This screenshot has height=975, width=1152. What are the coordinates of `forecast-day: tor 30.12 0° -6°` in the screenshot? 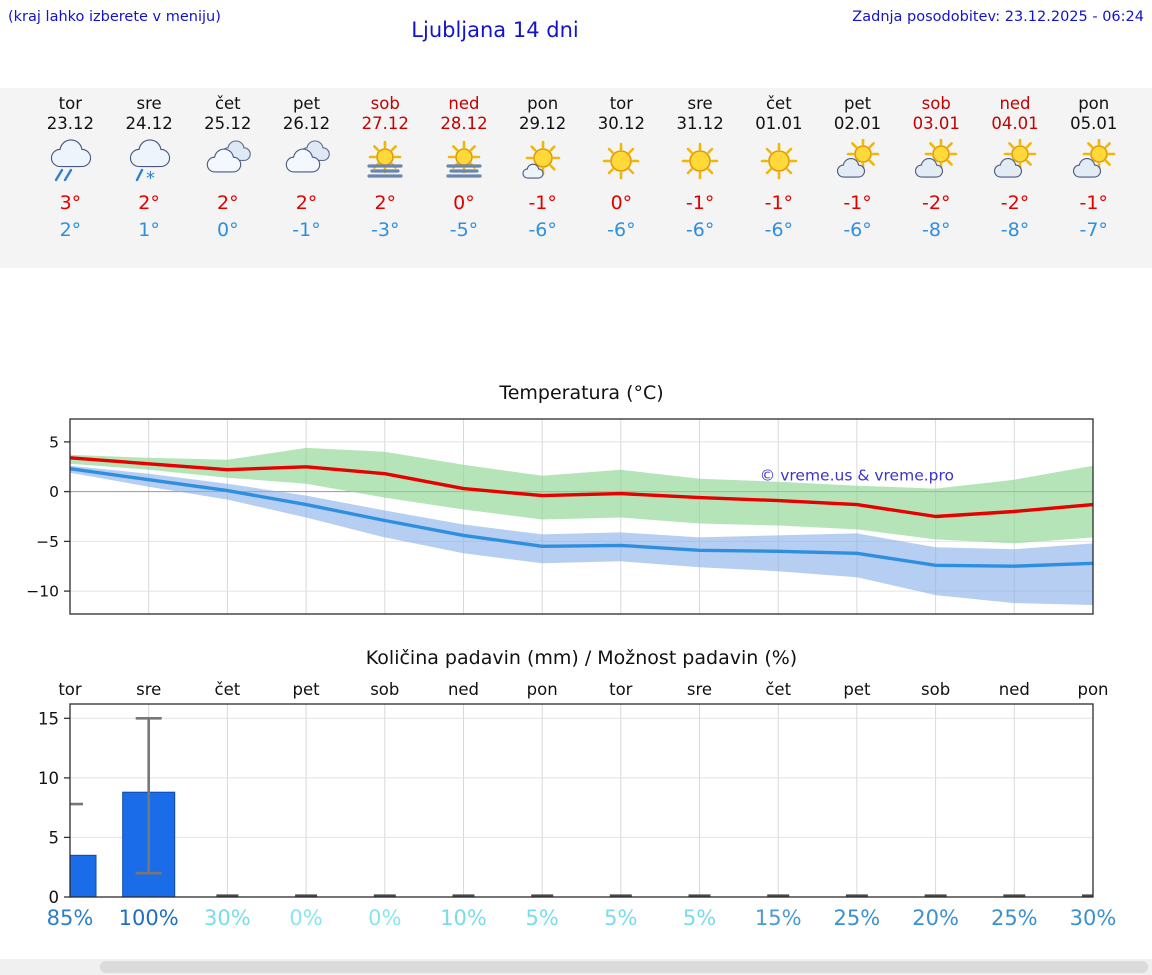 It's located at (621, 181).